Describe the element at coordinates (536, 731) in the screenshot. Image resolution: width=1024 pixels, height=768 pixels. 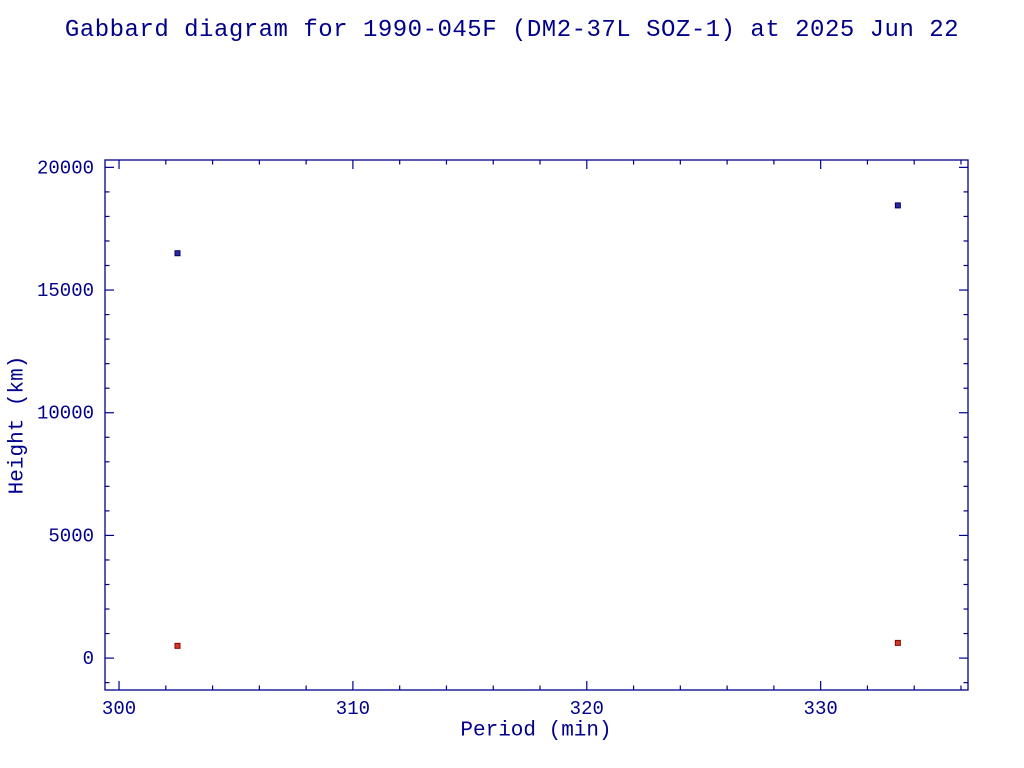
I see `x-axis-label: Period (min)` at that location.